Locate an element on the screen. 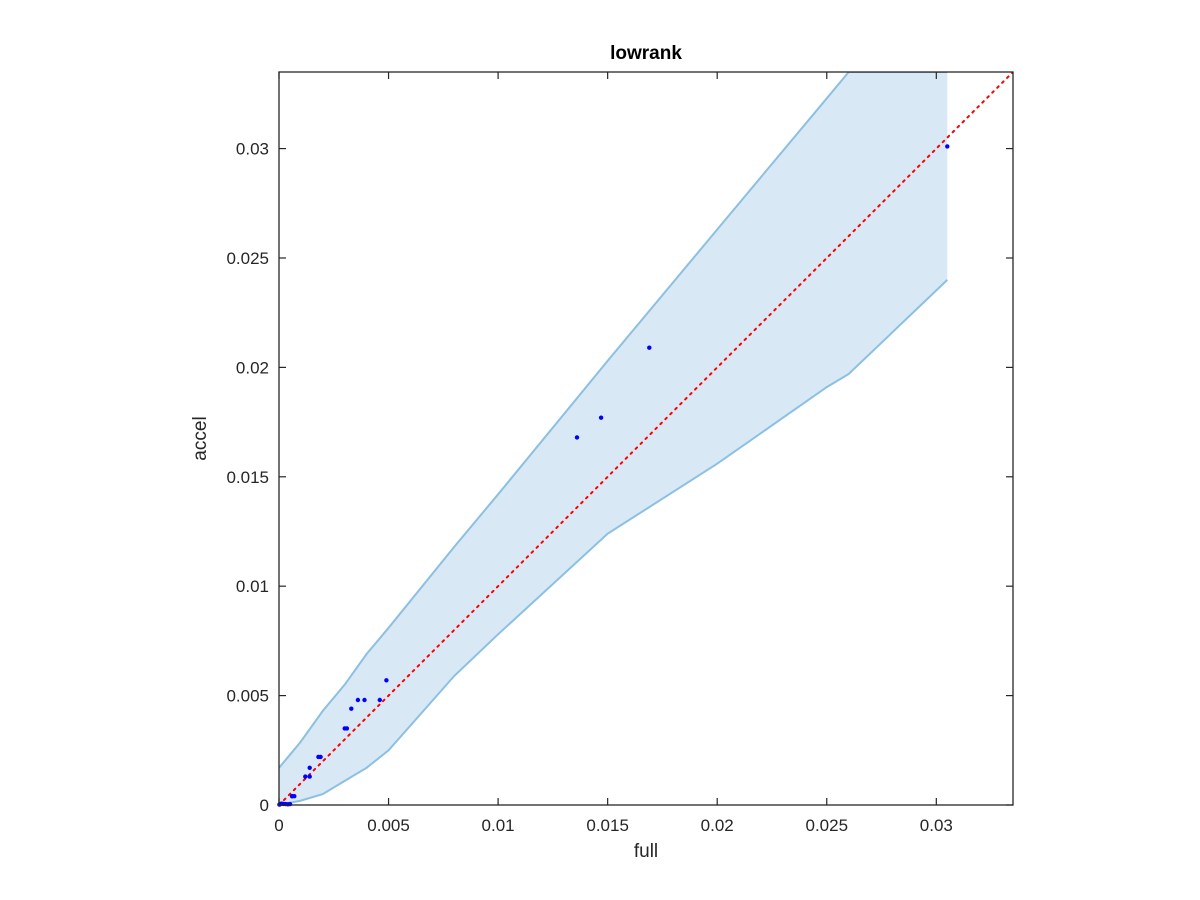  x-tick-label: 0 is located at coordinates (278, 825).